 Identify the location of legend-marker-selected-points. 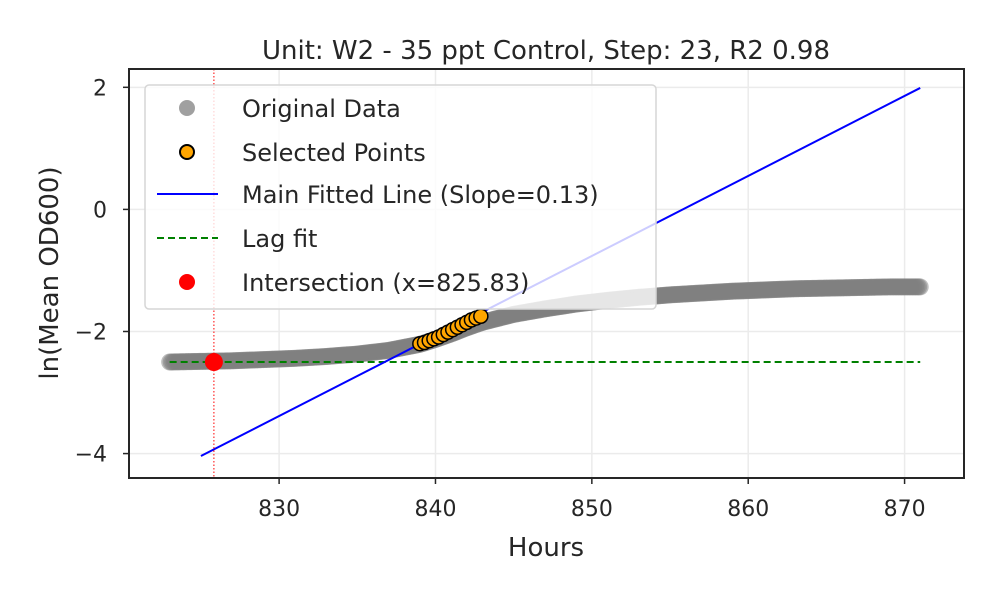
(187, 152).